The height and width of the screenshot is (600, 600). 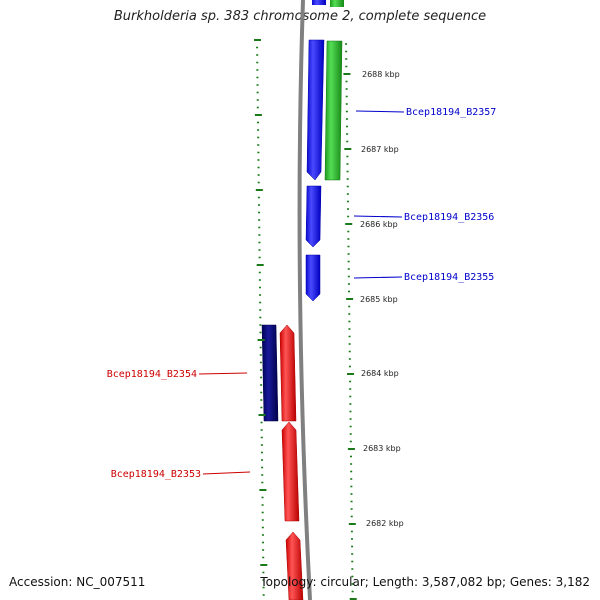 I want to click on gene-bcep18194-b2357, so click(x=316, y=90).